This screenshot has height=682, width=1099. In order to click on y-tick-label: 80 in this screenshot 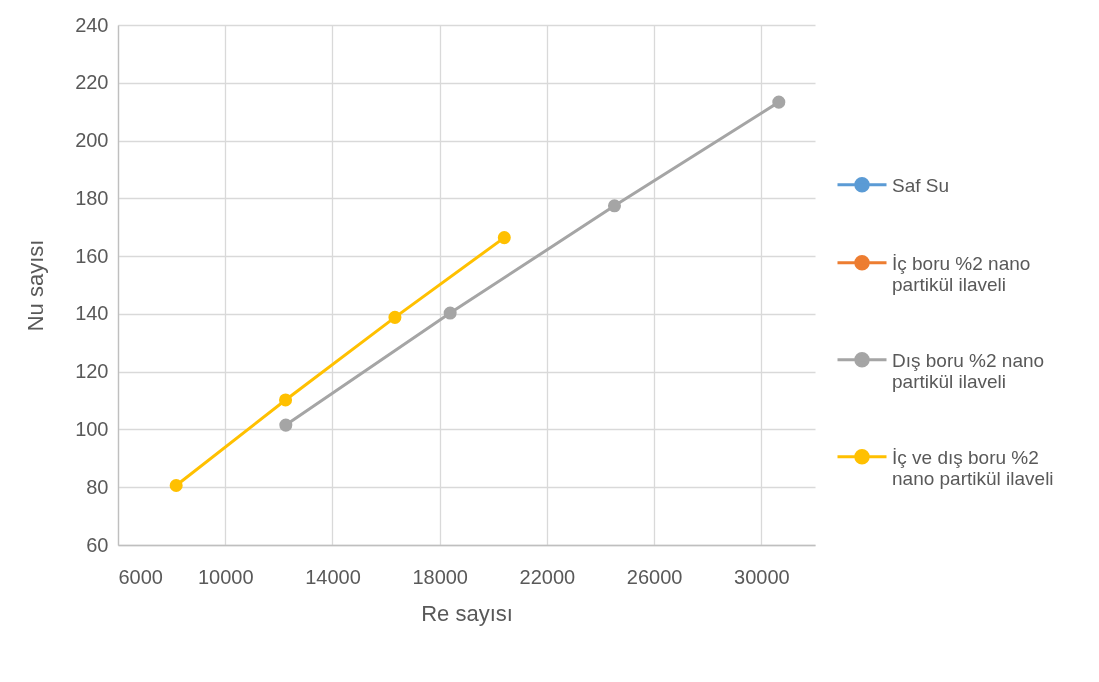, I will do `click(97, 486)`.